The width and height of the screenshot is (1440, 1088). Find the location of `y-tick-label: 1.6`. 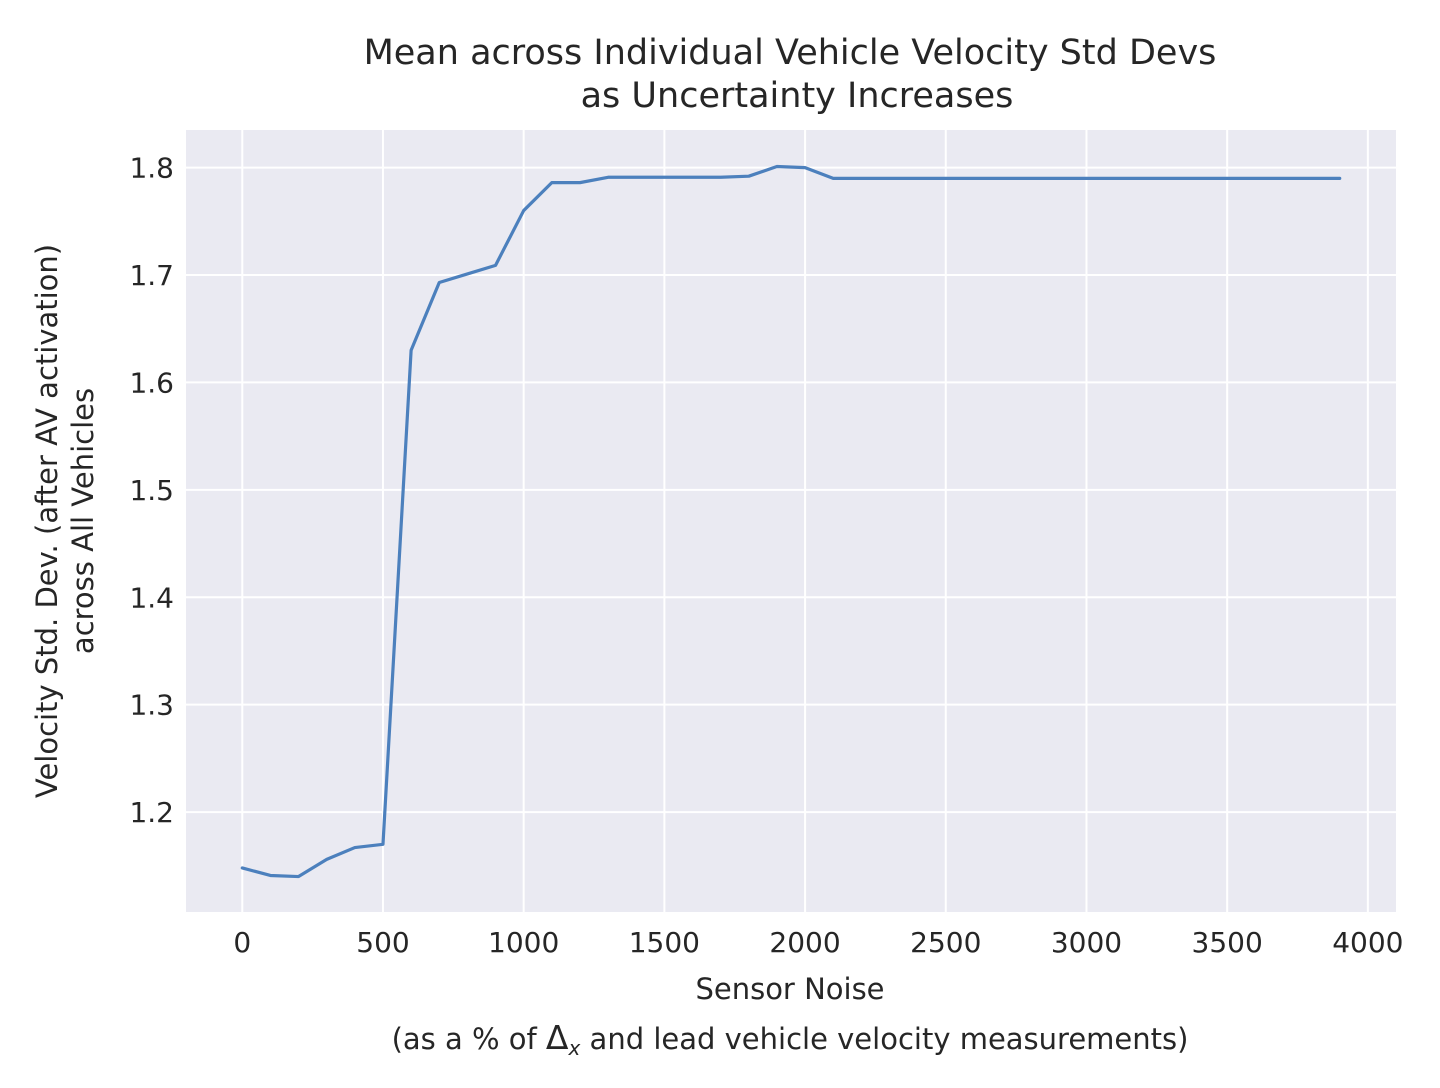

y-tick-label: 1.6 is located at coordinates (151, 382).